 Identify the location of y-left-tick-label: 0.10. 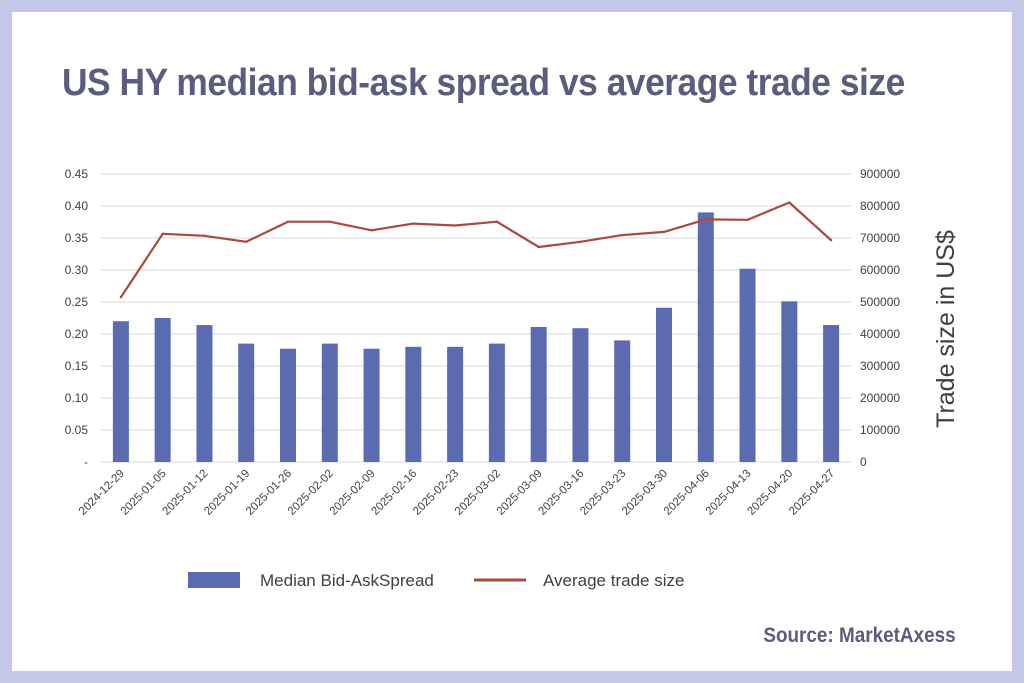
(77, 398).